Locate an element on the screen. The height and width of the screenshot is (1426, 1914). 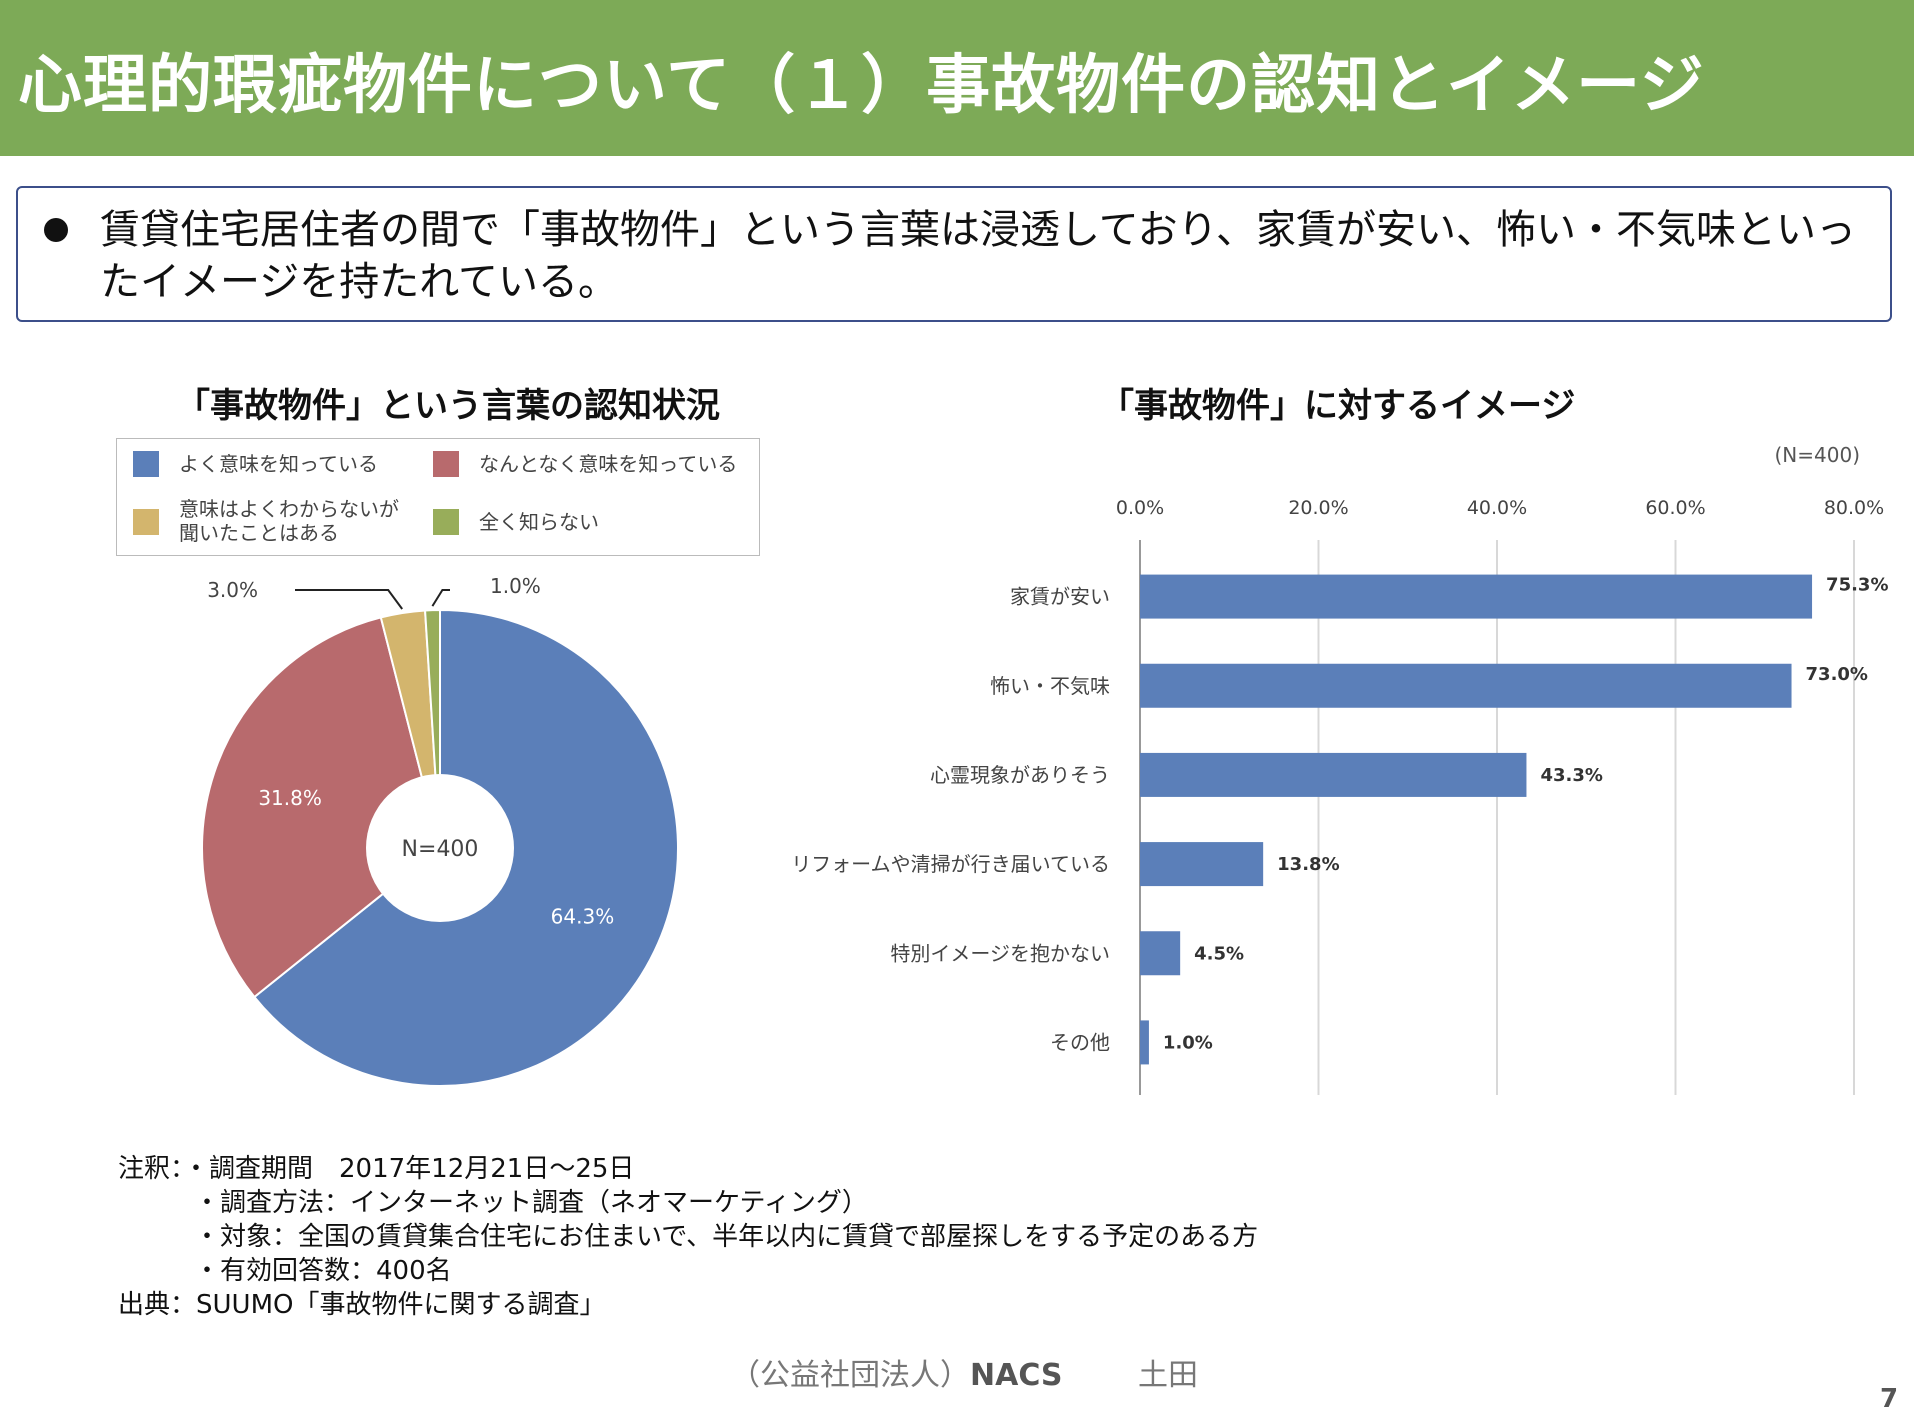
pie-data-label: 1.0% is located at coordinates (515, 586).